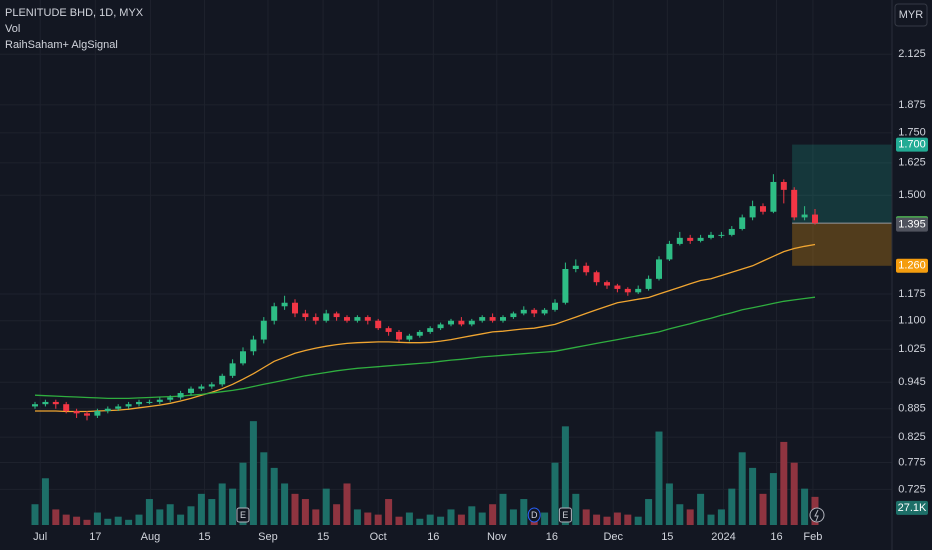 This screenshot has height=550, width=932. I want to click on y-tick-label: 0.825, so click(912, 437).